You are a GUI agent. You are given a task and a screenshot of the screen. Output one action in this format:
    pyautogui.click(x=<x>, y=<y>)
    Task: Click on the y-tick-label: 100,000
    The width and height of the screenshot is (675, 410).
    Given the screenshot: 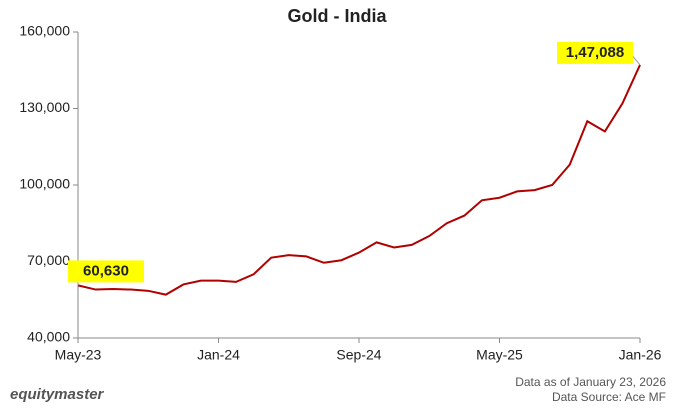 What is the action you would take?
    pyautogui.click(x=44, y=184)
    